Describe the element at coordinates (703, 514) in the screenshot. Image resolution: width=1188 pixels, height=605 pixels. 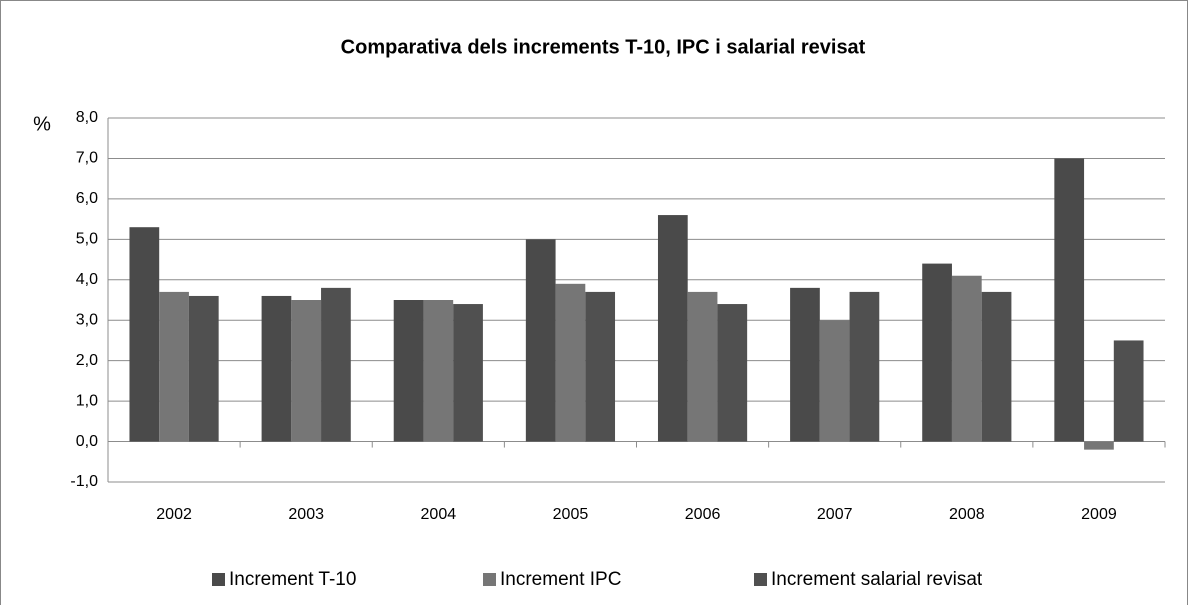
I see `x-tick-label: 2006` at that location.